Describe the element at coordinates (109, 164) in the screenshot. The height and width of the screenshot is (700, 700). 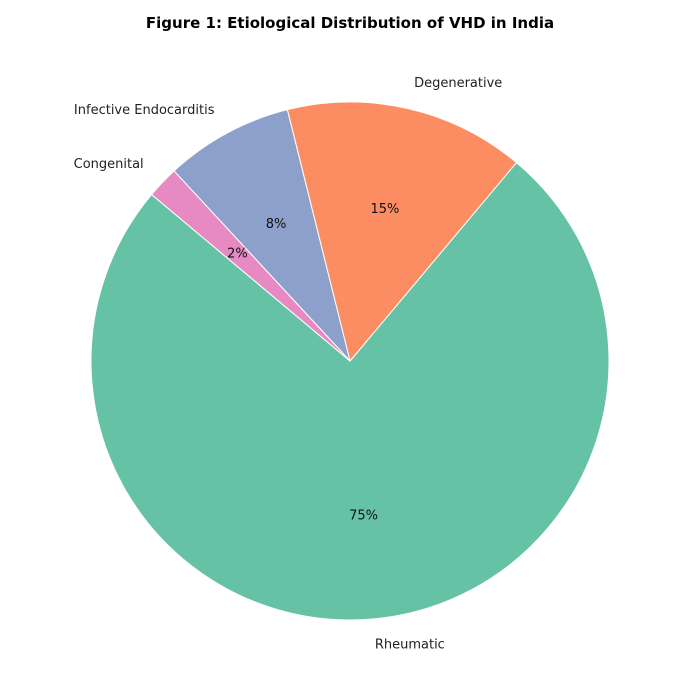
I see `slice-label-congenital: Congenital` at that location.